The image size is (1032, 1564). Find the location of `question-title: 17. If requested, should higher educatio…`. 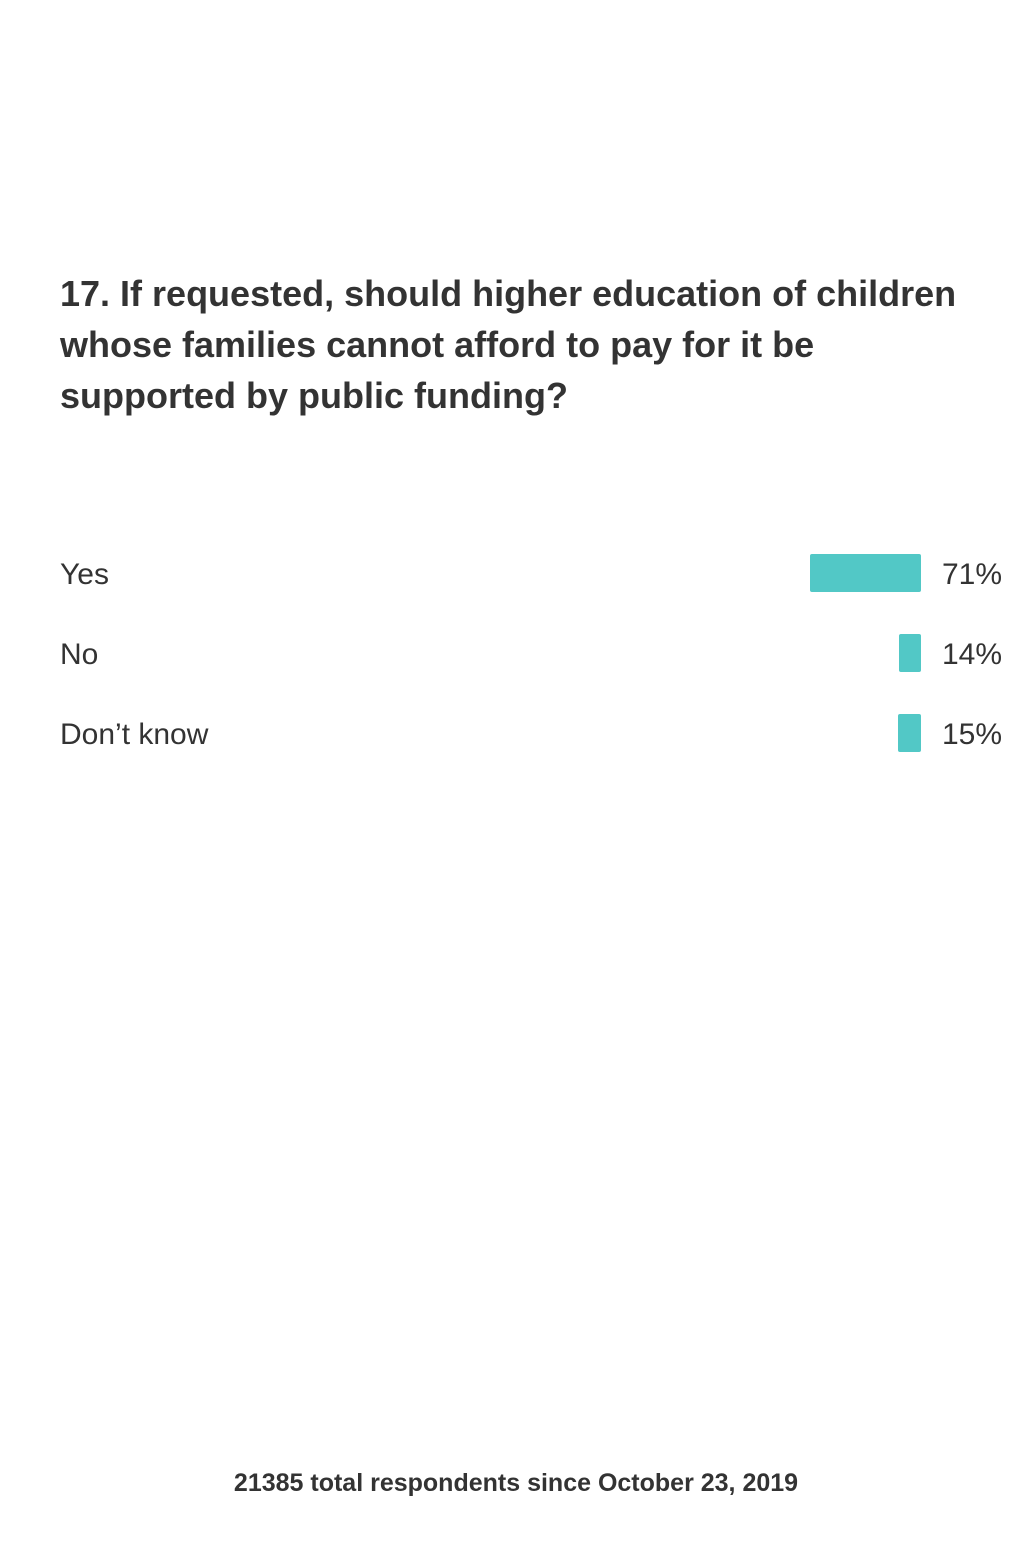

question-title: 17. If requested, should higher educatio… is located at coordinates (508, 344).